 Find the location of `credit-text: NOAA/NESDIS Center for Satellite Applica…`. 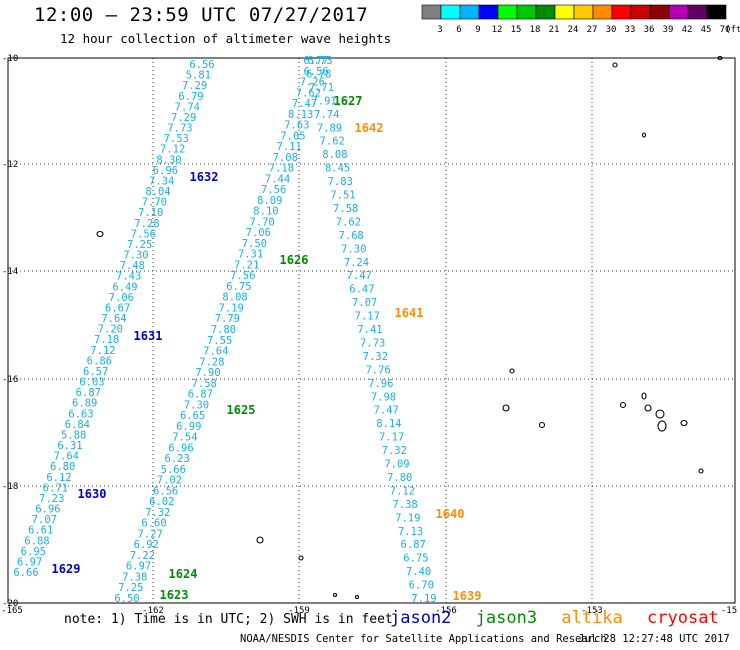

credit-text: NOAA/NESDIS Center for Satellite Applica… is located at coordinates (423, 639).